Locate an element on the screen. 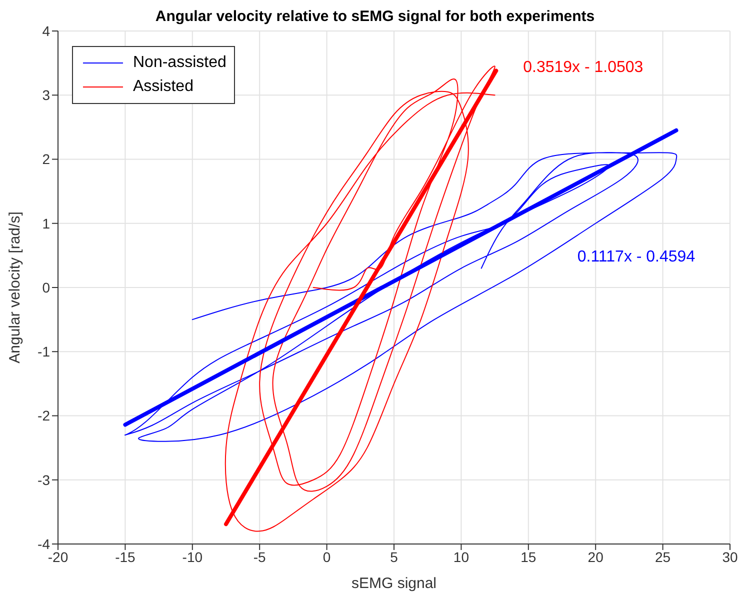 The image size is (750, 612). y-tick-label: -4 is located at coordinates (44, 544).